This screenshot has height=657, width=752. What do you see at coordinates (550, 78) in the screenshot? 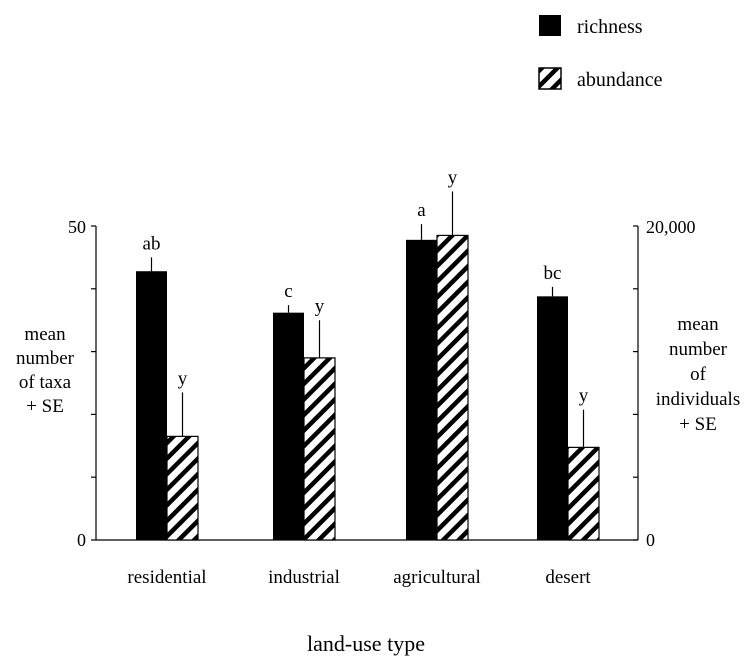
I see `legend-swatch-abundance` at bounding box center [550, 78].